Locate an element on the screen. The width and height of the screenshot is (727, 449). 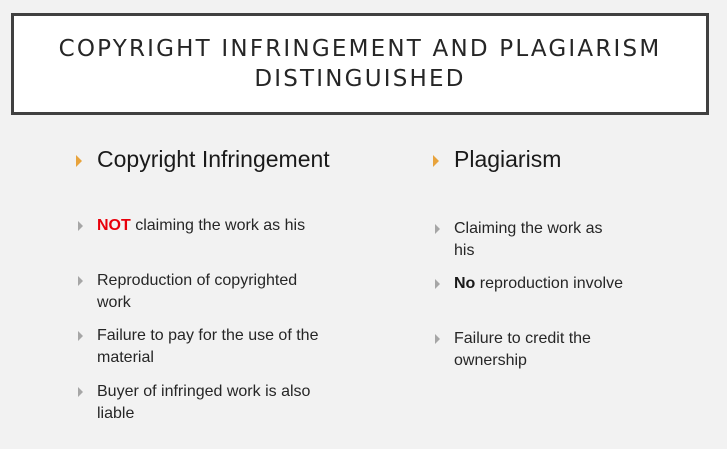
column-heading: Plagiarism is located at coordinates (553, 161).